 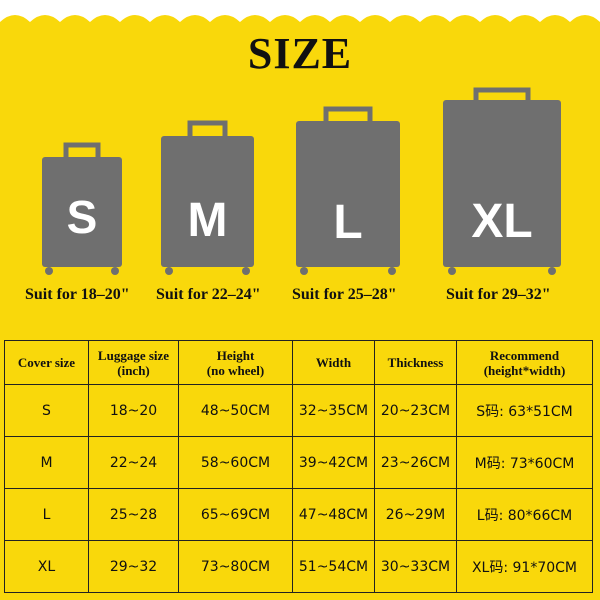 What do you see at coordinates (333, 362) in the screenshot?
I see `header-width: Width` at bounding box center [333, 362].